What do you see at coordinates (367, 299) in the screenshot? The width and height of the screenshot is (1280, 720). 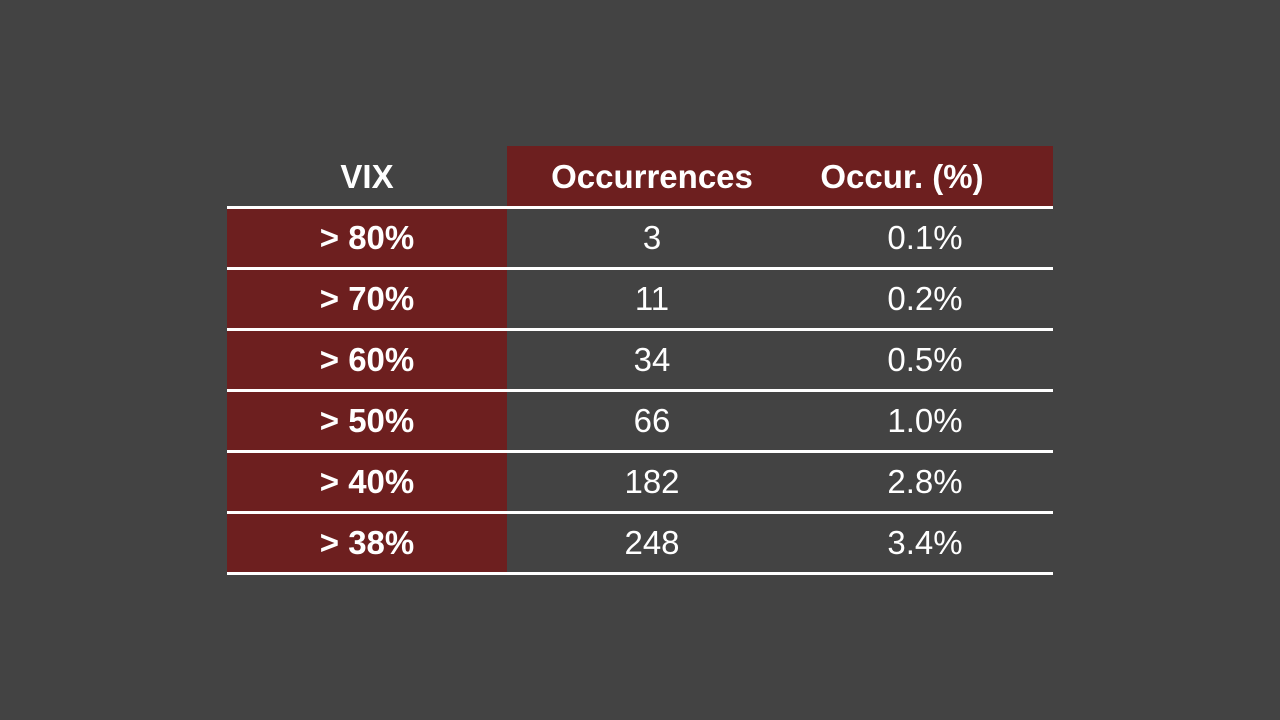 I see `row-label: > 70%` at bounding box center [367, 299].